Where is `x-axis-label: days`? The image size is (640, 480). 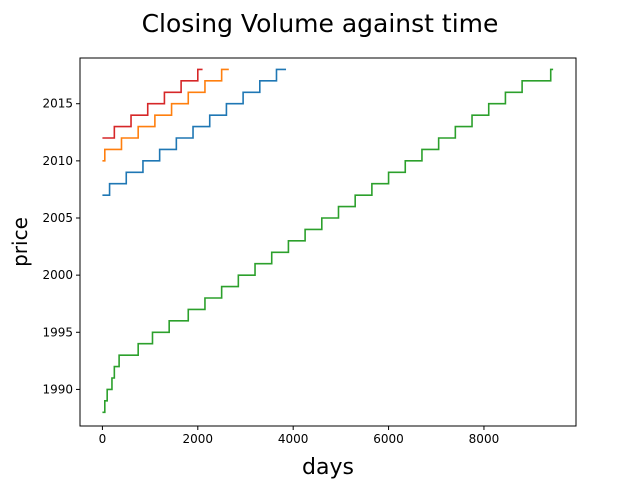
x-axis-label: days is located at coordinates (328, 467).